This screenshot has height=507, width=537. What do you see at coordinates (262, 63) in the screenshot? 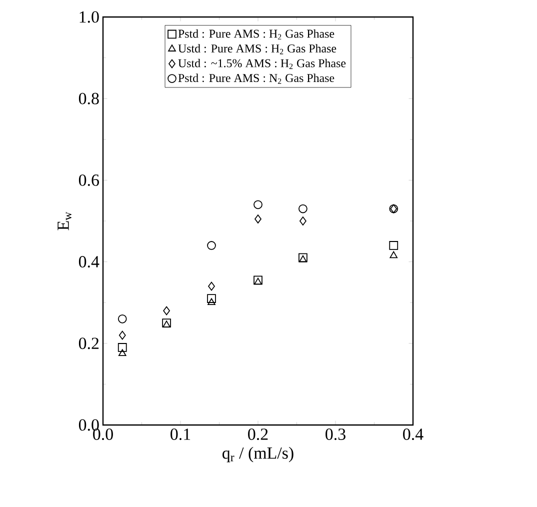
I see `legend-label: Ustd : ~1.5% AMS : H$_{2}$ Gas Phase` at bounding box center [262, 63].